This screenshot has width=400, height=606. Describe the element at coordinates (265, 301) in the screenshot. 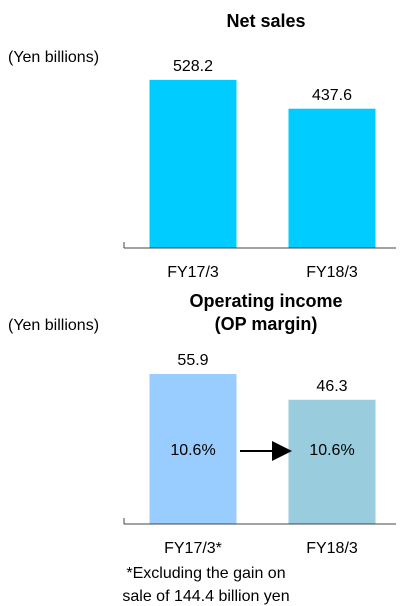

I see `chart-title: Operating income` at that location.